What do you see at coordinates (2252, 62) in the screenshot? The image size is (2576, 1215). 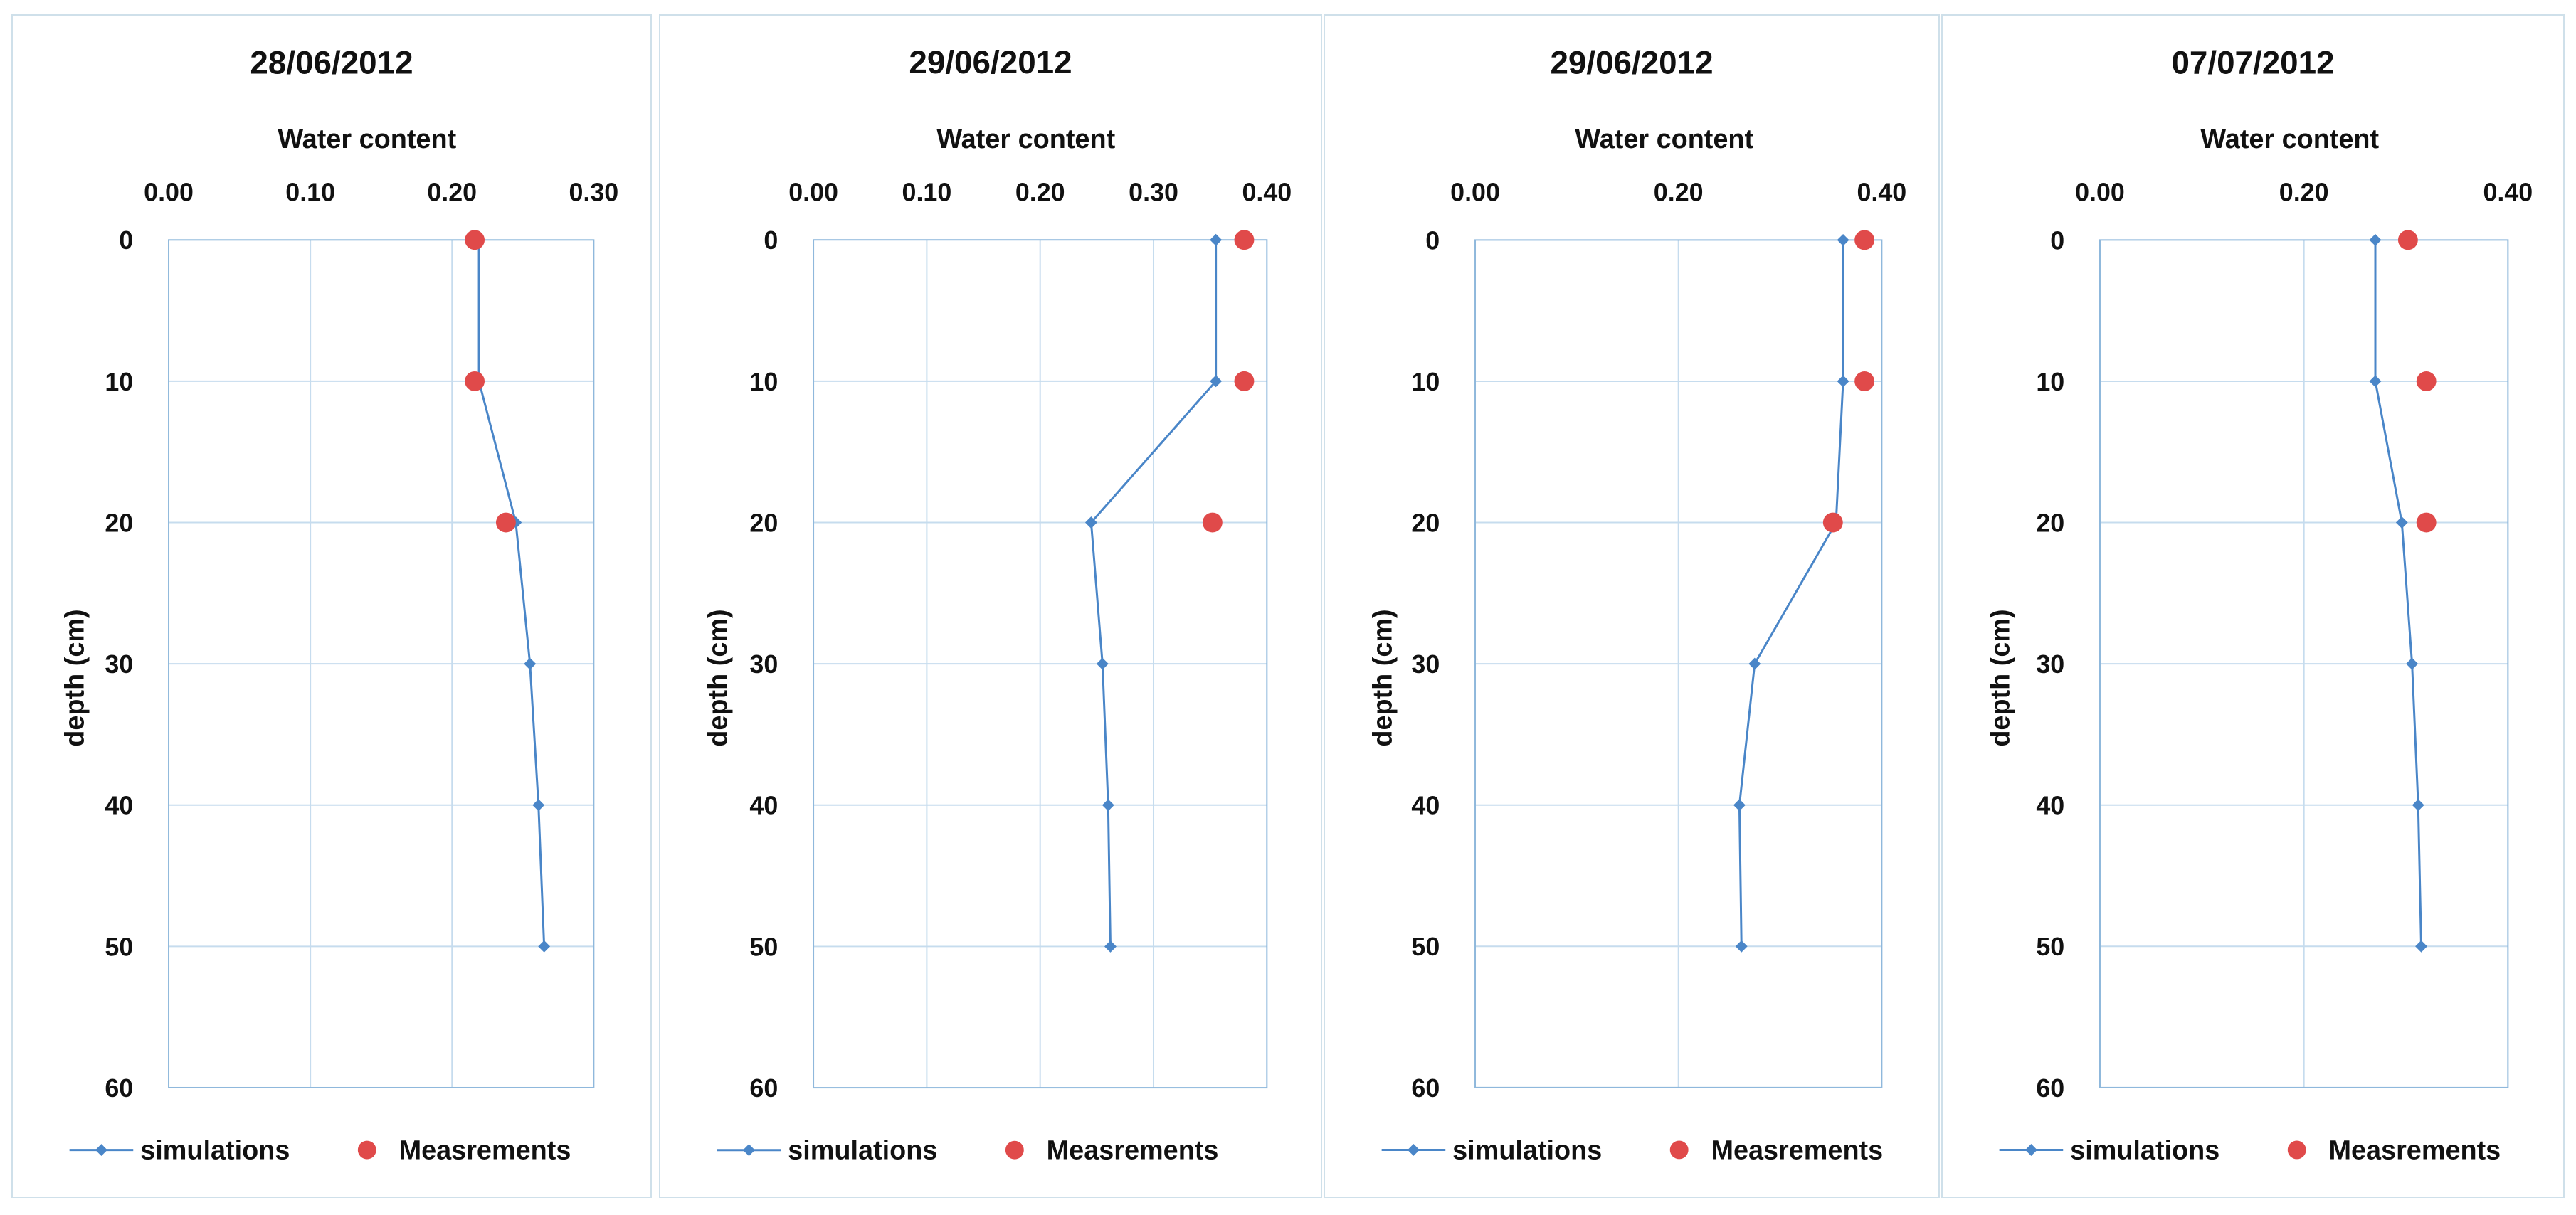 I see `chart-title: 07/07/2012` at bounding box center [2252, 62].